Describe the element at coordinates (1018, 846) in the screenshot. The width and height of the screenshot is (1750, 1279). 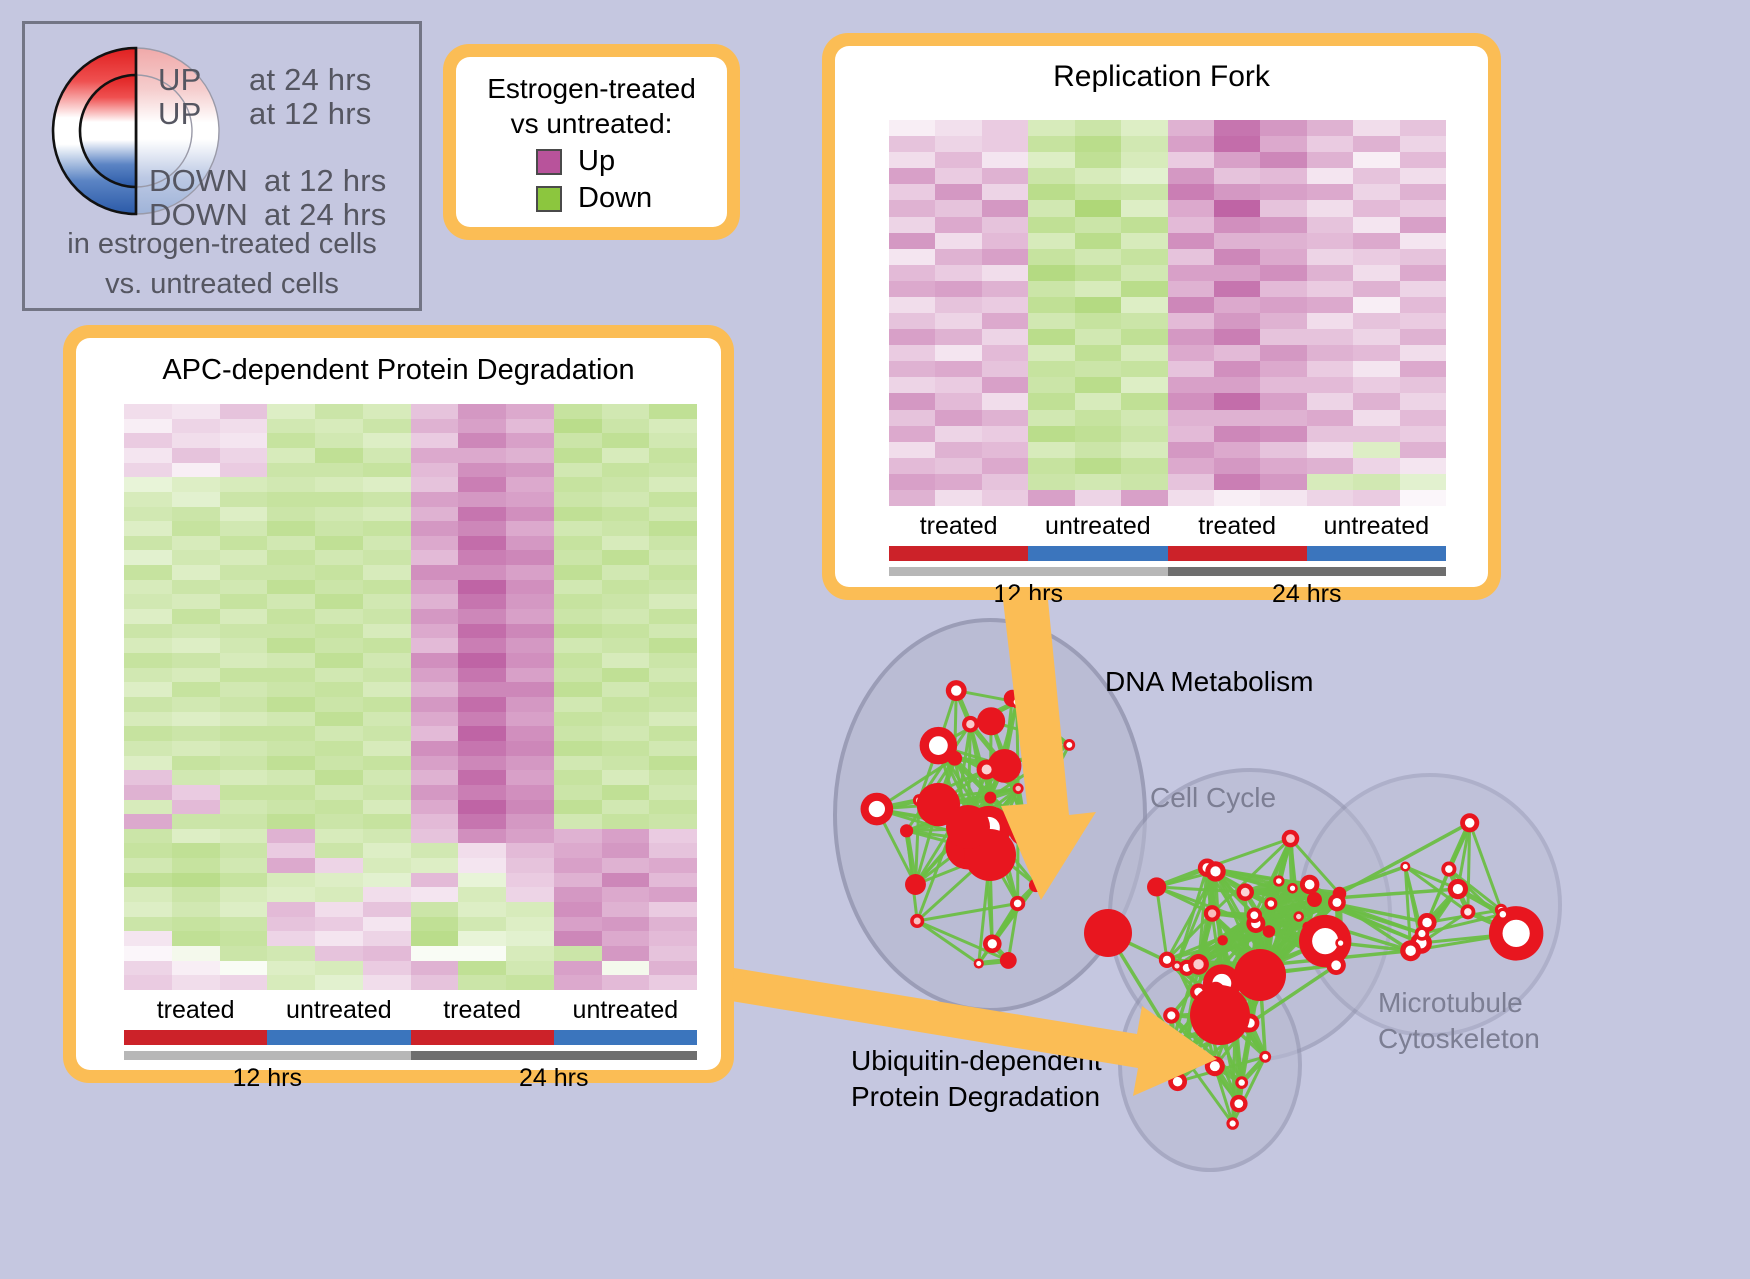
I see `network-edge` at that location.